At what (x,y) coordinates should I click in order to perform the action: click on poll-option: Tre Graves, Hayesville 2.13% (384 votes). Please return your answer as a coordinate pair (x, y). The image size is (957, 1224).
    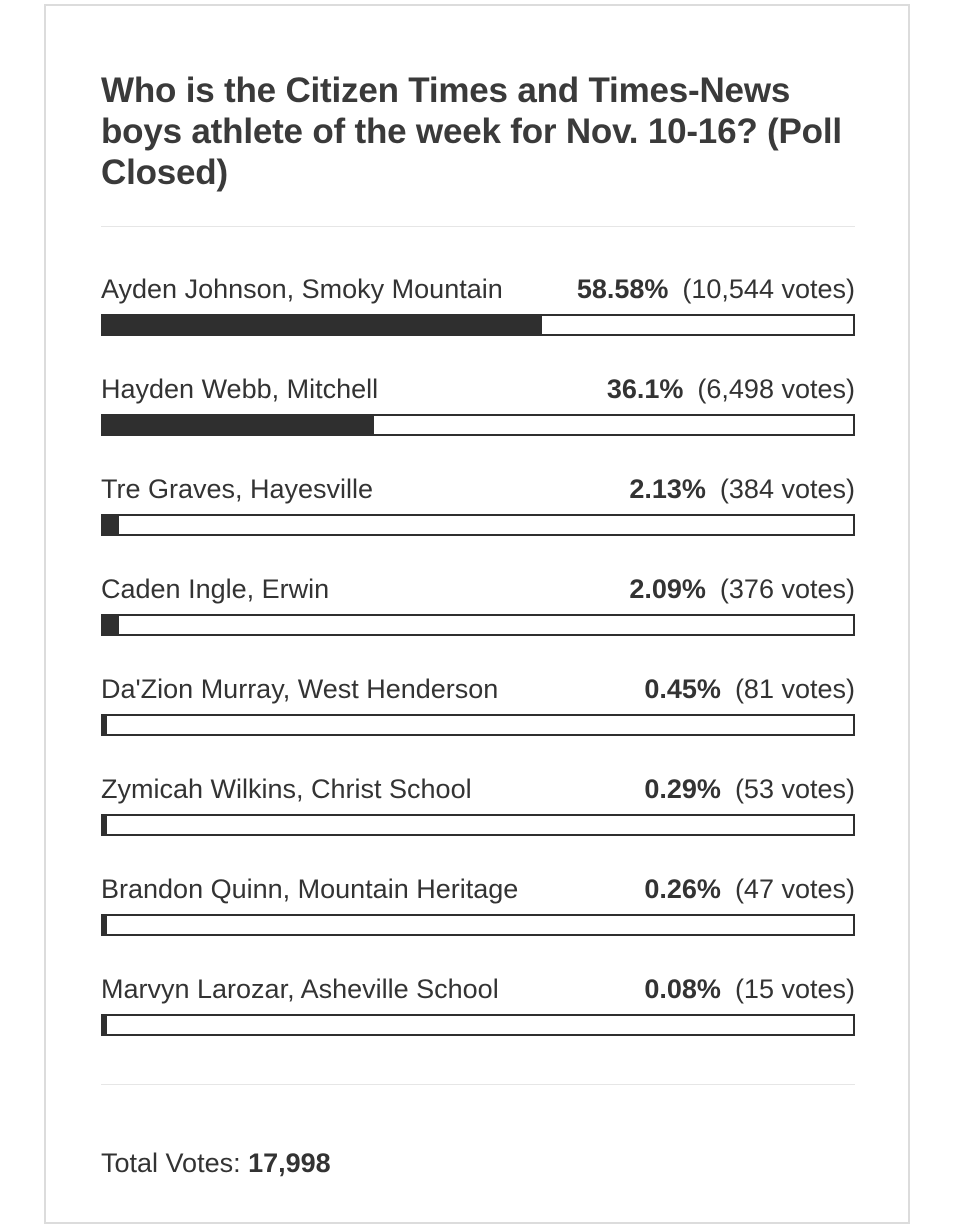
    Looking at the image, I should click on (478, 518).